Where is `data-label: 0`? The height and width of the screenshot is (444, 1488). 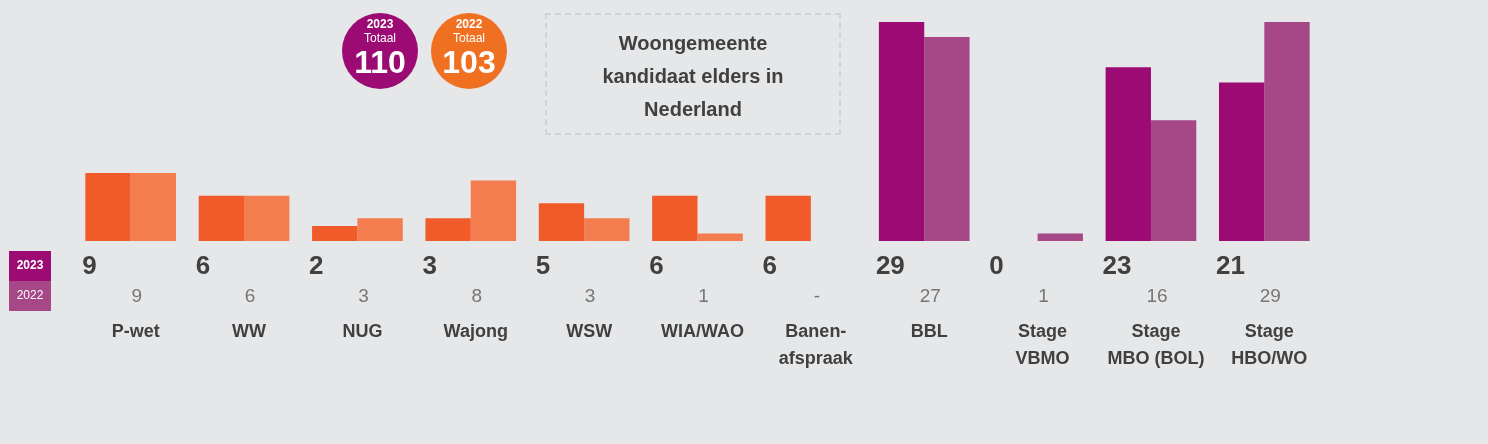 data-label: 0 is located at coordinates (996, 265).